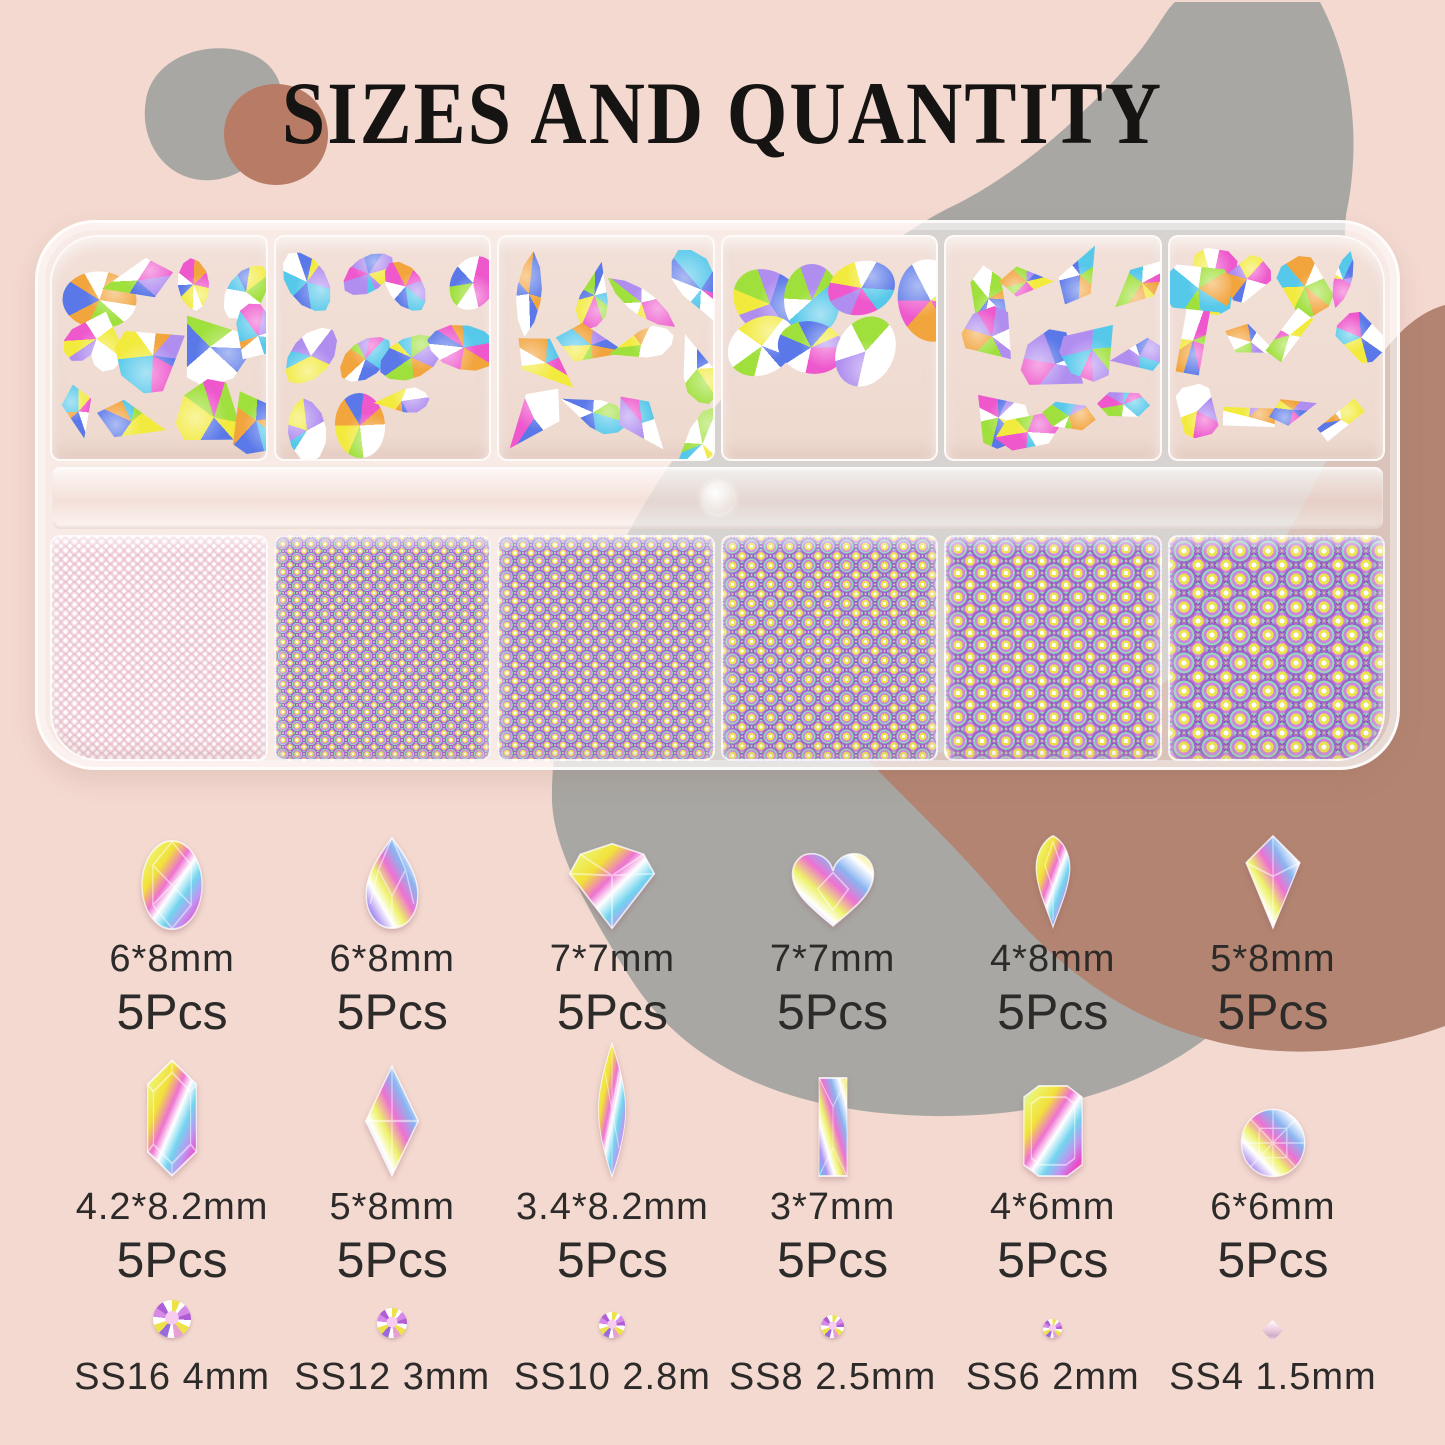 Image resolution: width=1445 pixels, height=1445 pixels. I want to click on pear-gem-icon, so click(392, 883).